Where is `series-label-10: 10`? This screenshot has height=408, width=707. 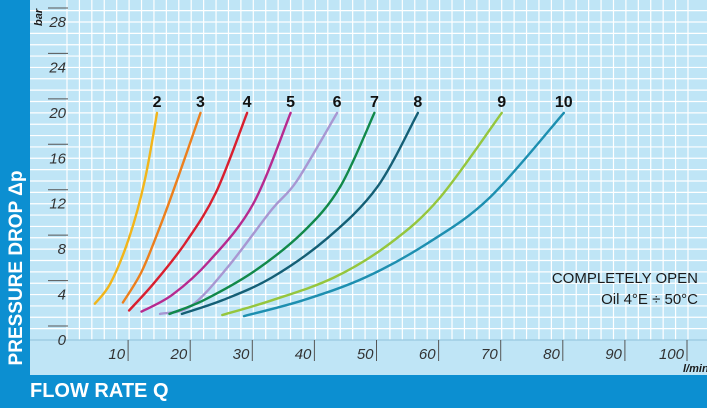 series-label-10: 10 is located at coordinates (564, 102).